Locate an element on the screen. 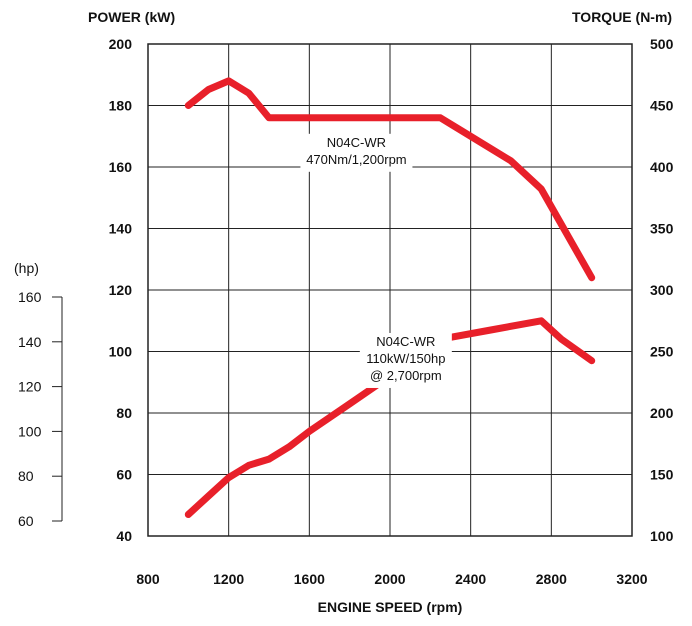 This screenshot has height=626, width=692. y-tick-label-power: 80 is located at coordinates (124, 413).